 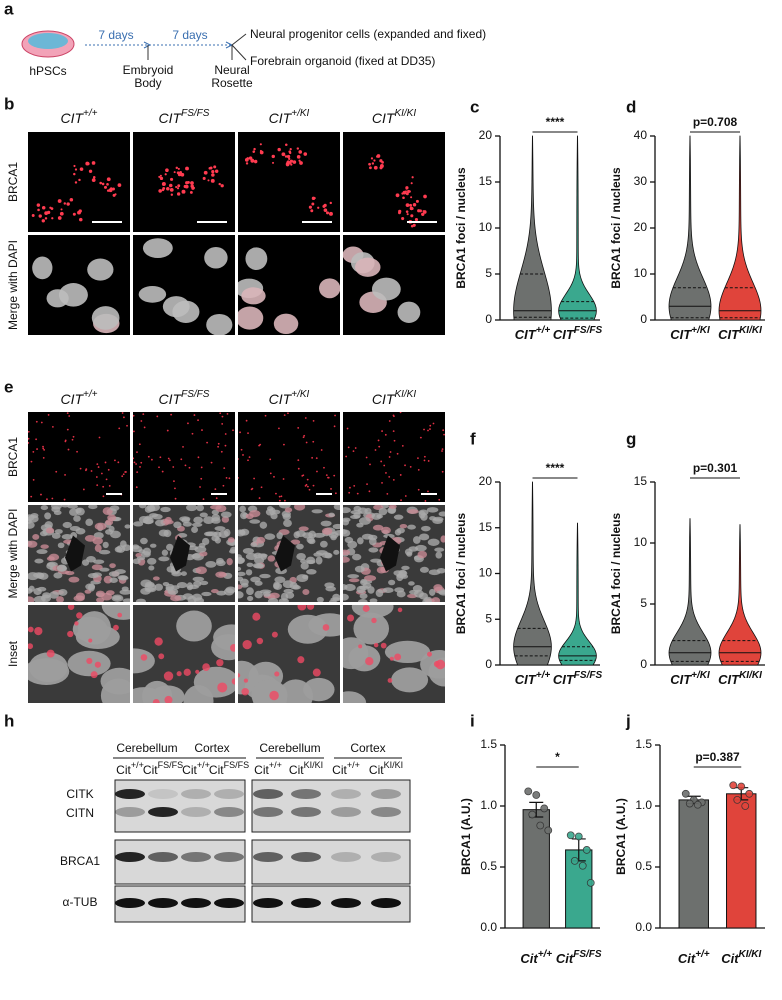 What do you see at coordinates (184, 457) in the screenshot?
I see `image-bg` at bounding box center [184, 457].